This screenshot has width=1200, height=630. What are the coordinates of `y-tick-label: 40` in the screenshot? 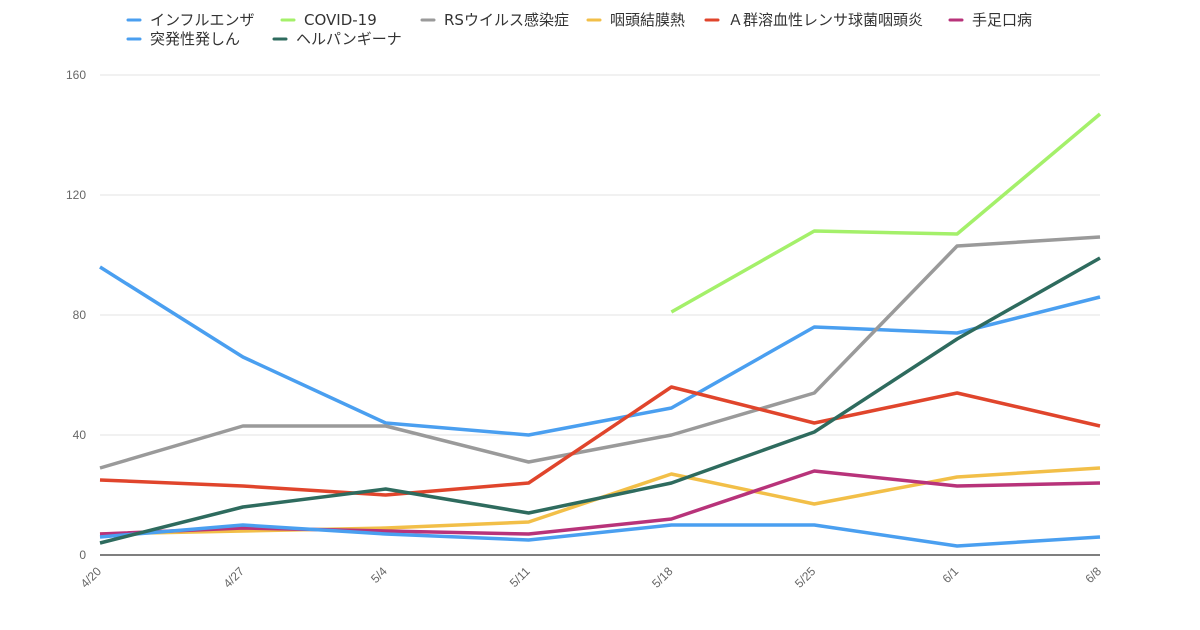 It's located at (80, 435).